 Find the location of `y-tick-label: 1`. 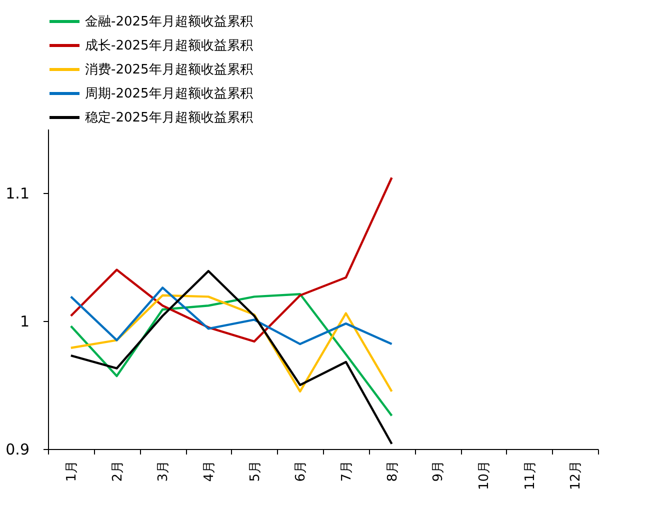

y-tick-label: 1 is located at coordinates (25, 321).